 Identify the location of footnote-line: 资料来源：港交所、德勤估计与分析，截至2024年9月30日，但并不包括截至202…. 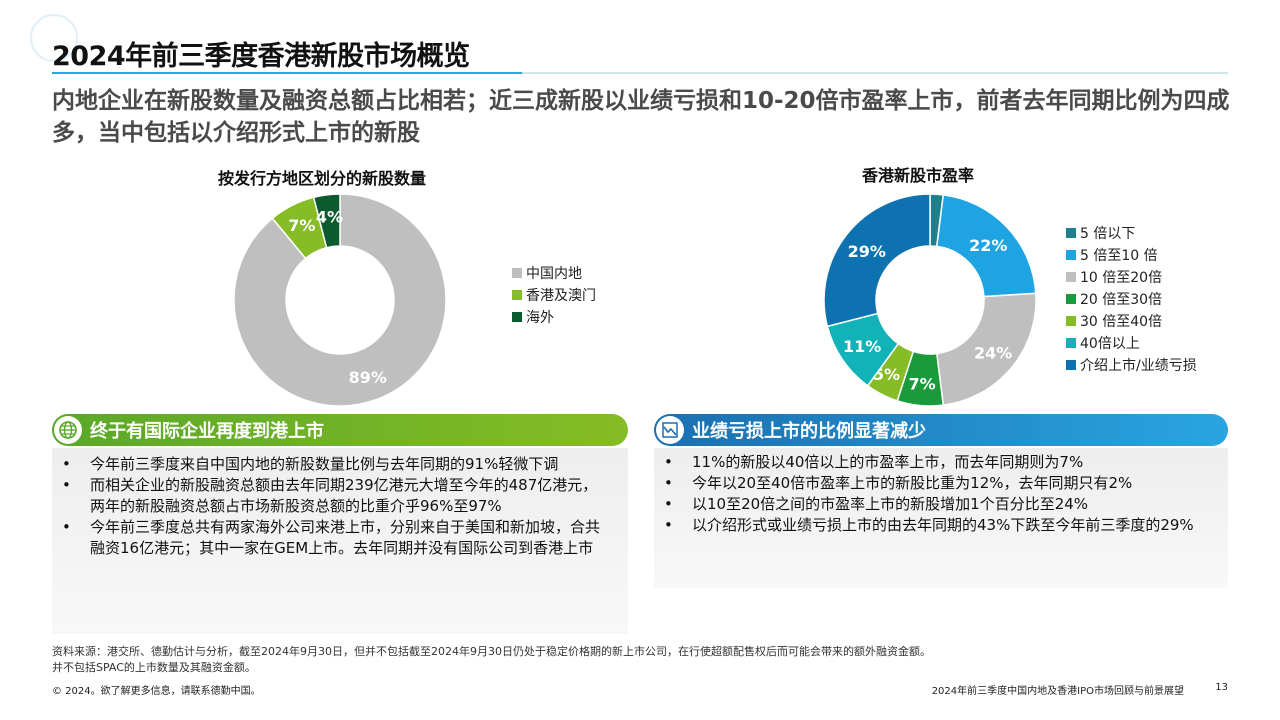
(491, 651).